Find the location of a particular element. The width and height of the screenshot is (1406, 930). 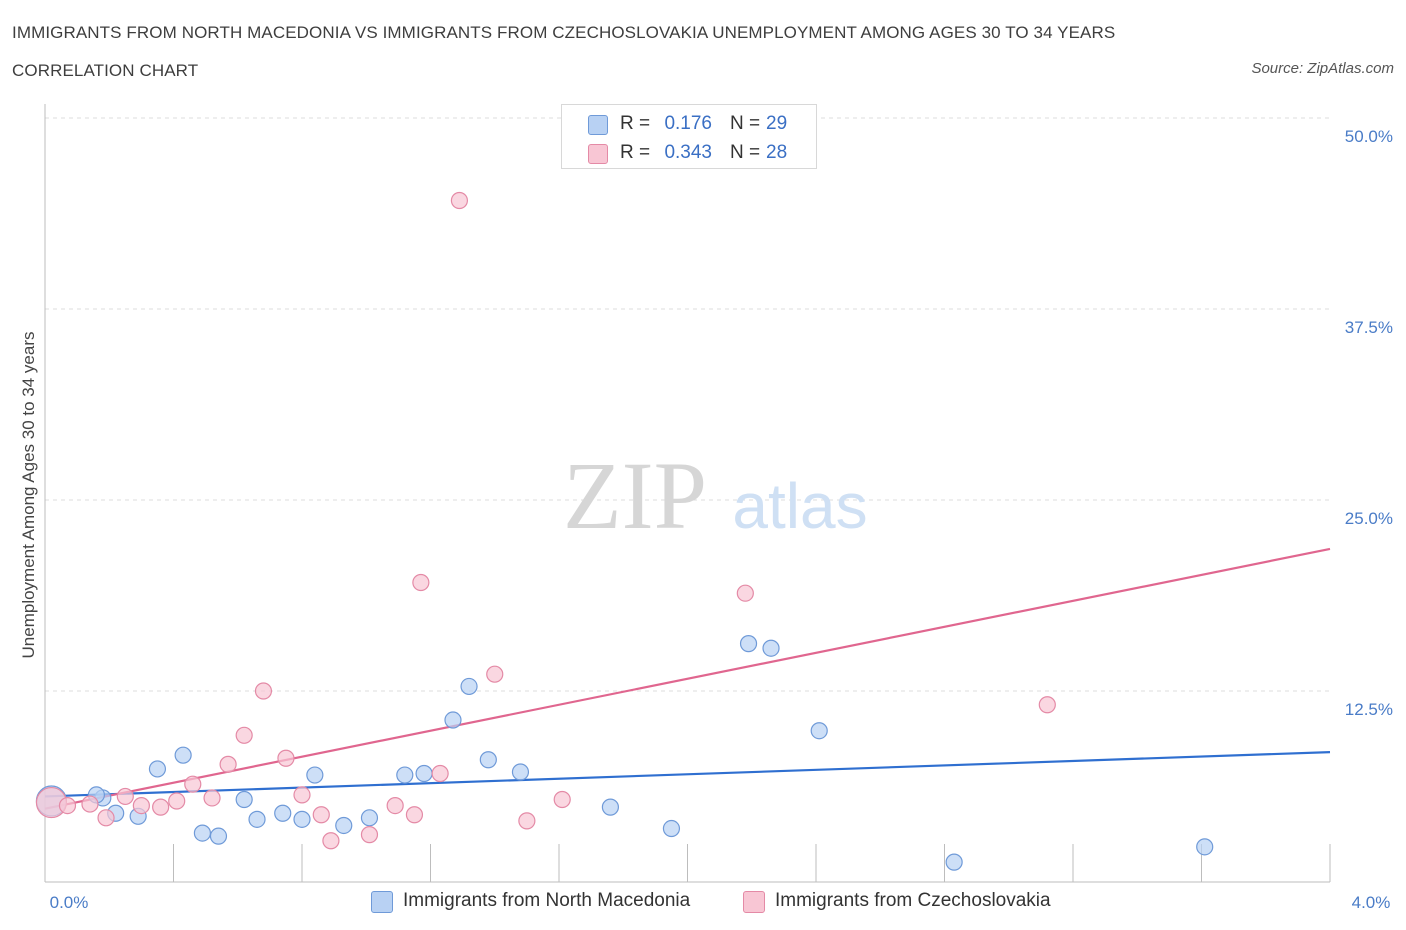

legend-n-value: 28 is located at coordinates (777, 152).